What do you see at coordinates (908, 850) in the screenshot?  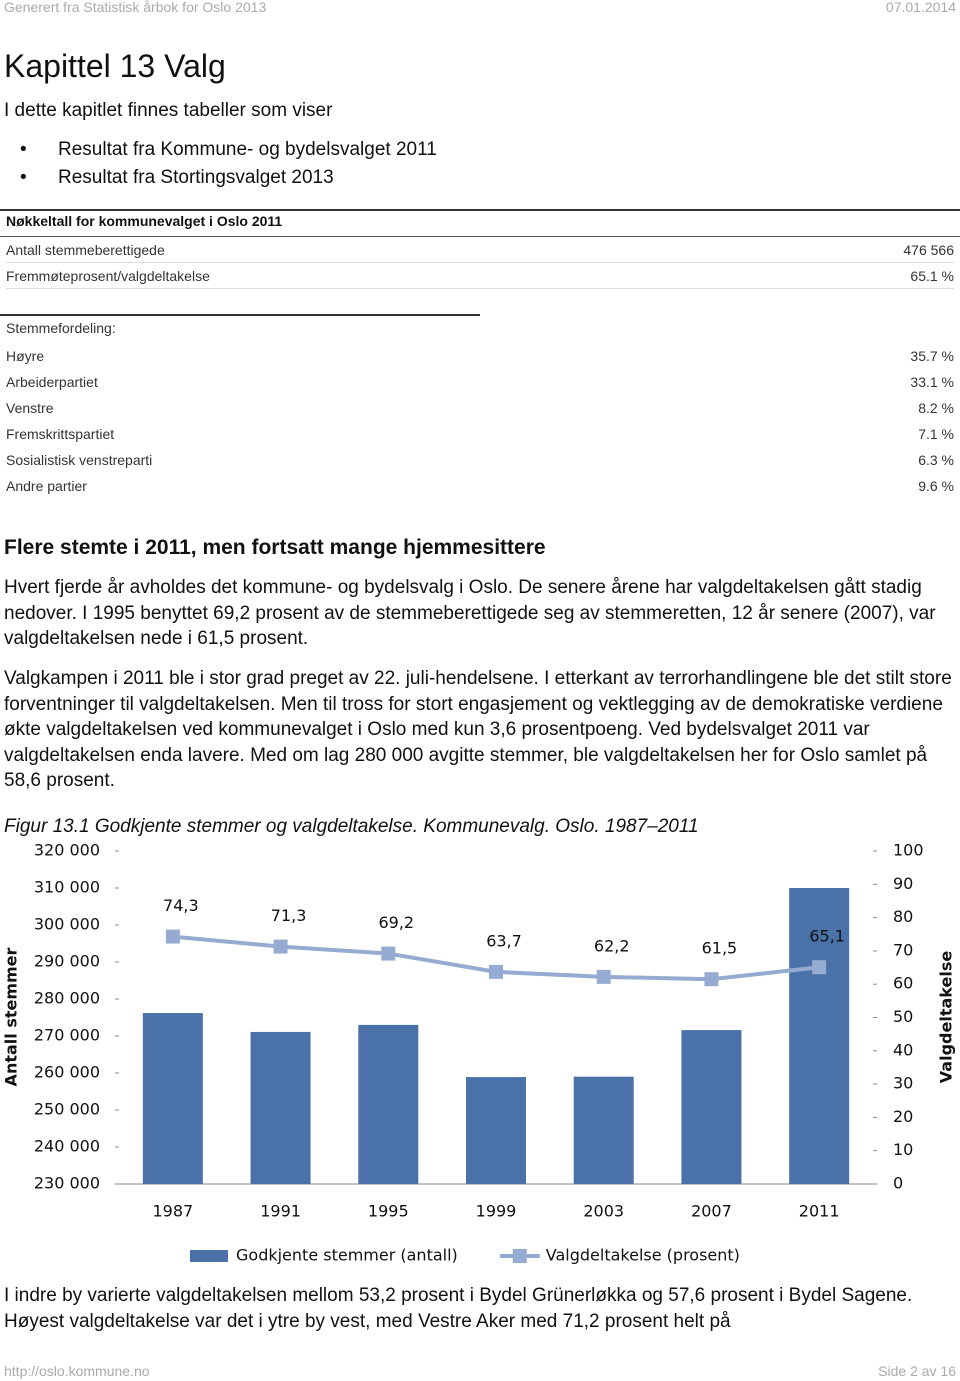 I see `y2-tick-label: 100` at bounding box center [908, 850].